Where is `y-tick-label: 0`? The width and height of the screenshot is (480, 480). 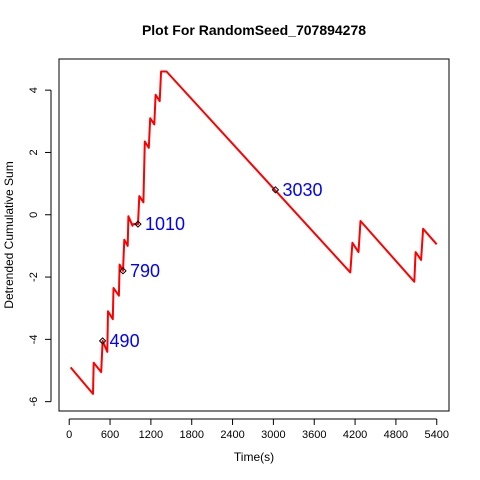
y-tick-label: 0 is located at coordinates (34, 215).